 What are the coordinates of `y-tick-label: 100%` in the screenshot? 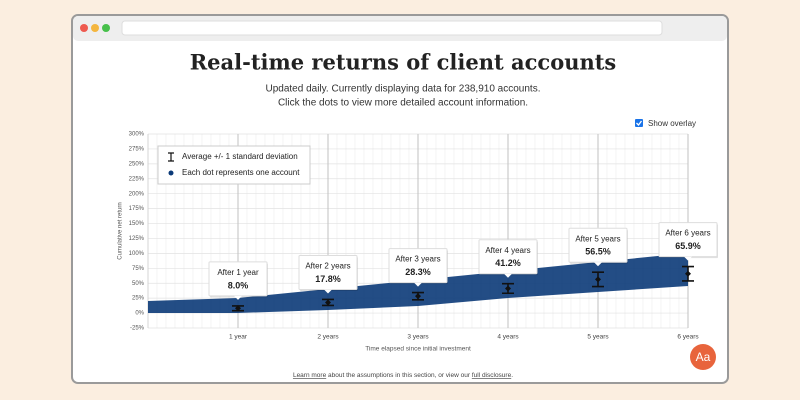 It's located at (137, 254).